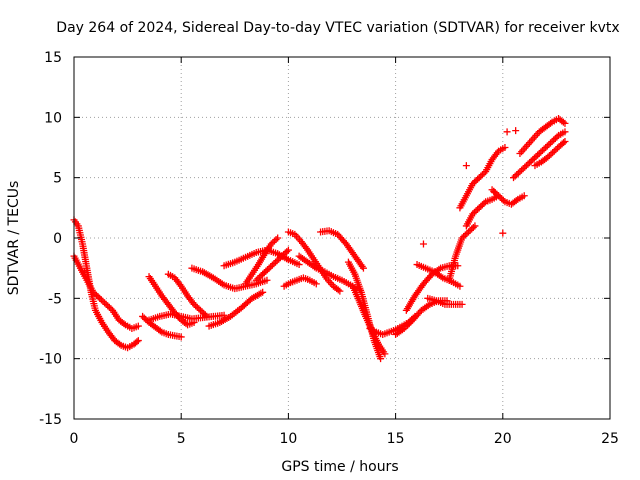  What do you see at coordinates (396, 439) in the screenshot?
I see `x-tick-label: 15` at bounding box center [396, 439].